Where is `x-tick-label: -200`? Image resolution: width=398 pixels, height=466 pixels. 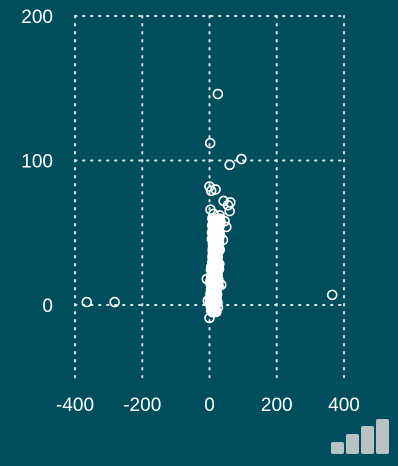
x-tick-label: -200 is located at coordinates (142, 405).